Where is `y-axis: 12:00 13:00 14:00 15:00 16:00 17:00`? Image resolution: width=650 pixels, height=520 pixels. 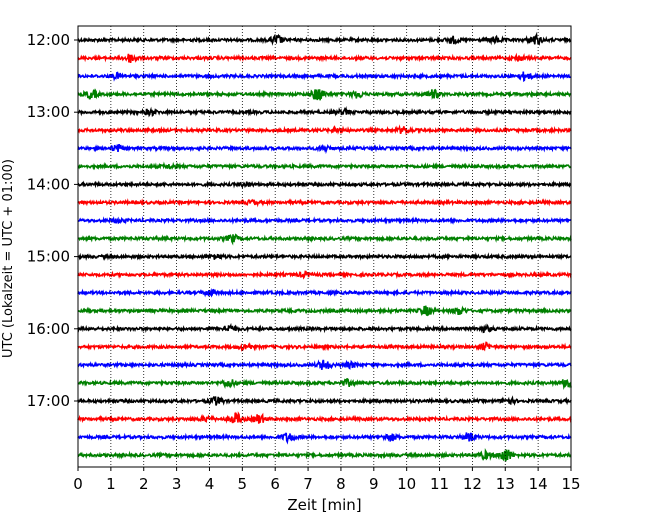
y-axis: 12:00 13:00 14:00 15:00 16:00 17:00 is located at coordinates (52, 220).